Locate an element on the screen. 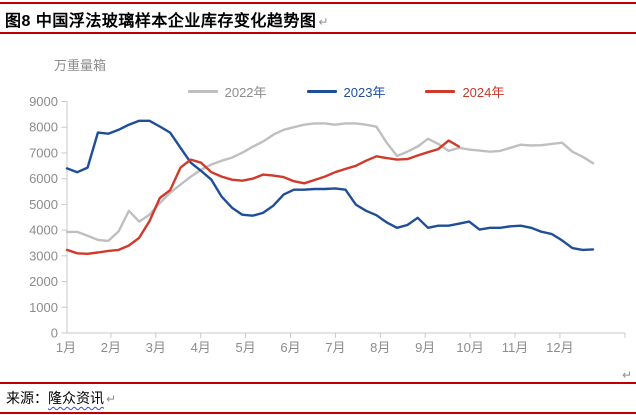 The height and width of the screenshot is (415, 636). legend-item-2023年: 2023年 is located at coordinates (346, 91).